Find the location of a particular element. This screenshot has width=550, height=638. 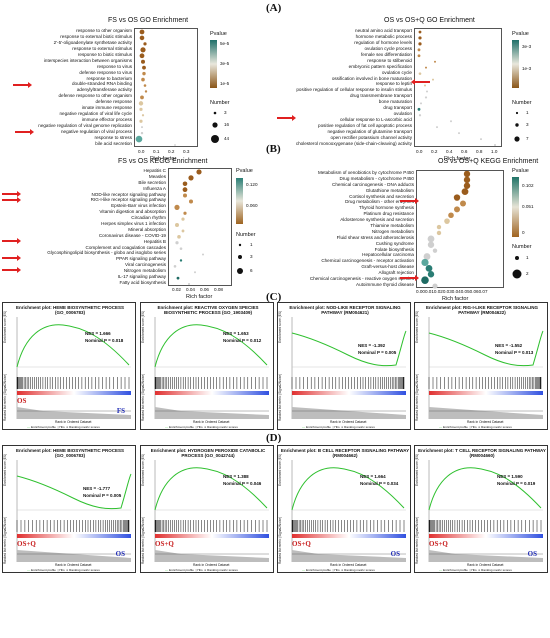

kegg1-cbar-label: 0.120 is located at coordinates (252, 184).